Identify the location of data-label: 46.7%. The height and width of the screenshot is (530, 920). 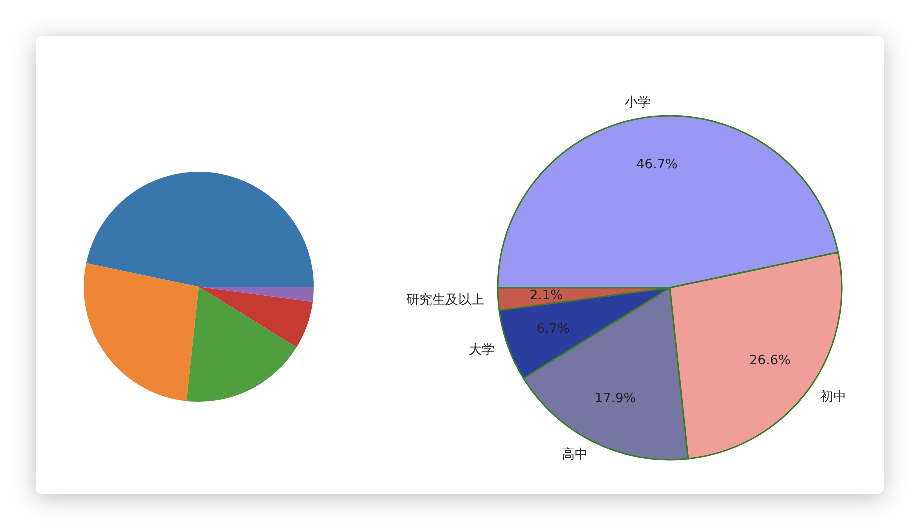
(657, 164).